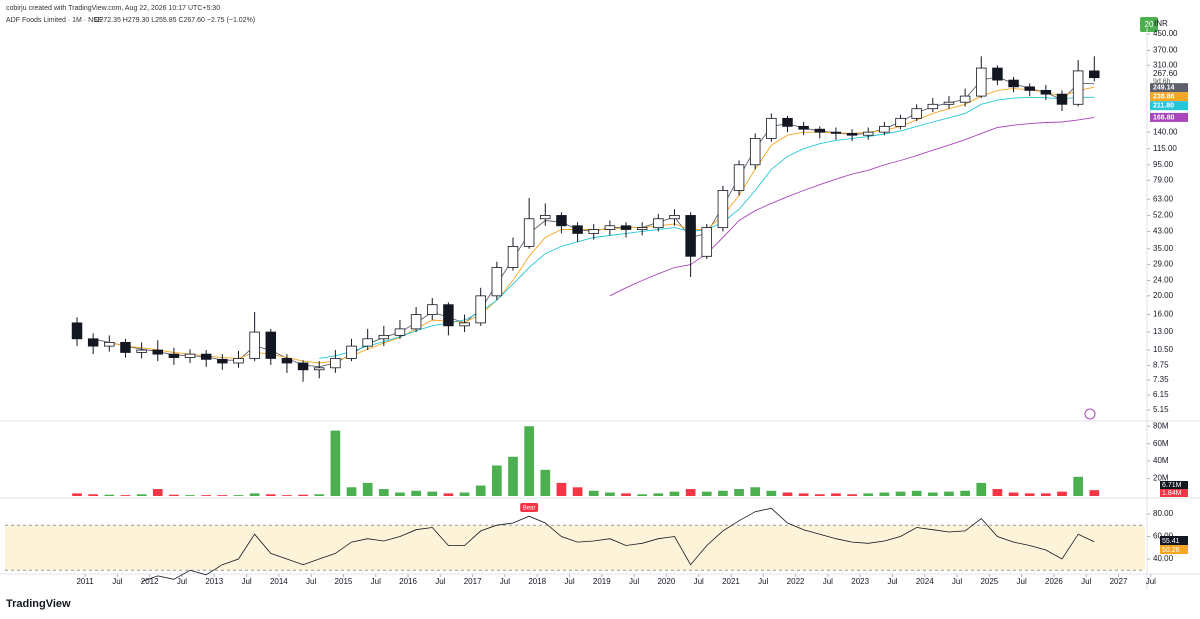 This screenshot has height=619, width=1200. What do you see at coordinates (529, 509) in the screenshot?
I see `annotation: Bear` at bounding box center [529, 509].